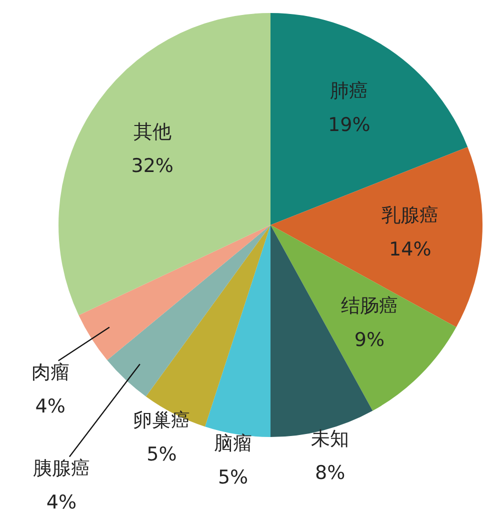 The image size is (502, 516). What do you see at coordinates (330, 439) in the screenshot?
I see `slice-label: 未知` at bounding box center [330, 439].